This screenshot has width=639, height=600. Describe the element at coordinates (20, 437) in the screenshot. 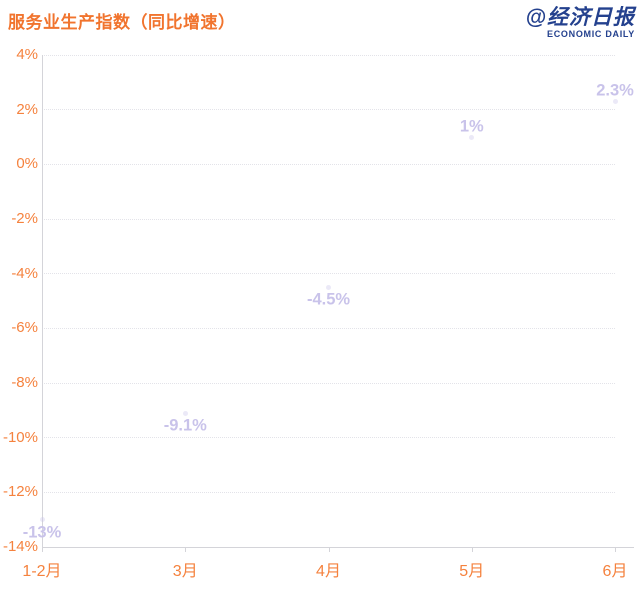

I see `y-axis-tick-label: -10%` at that location.